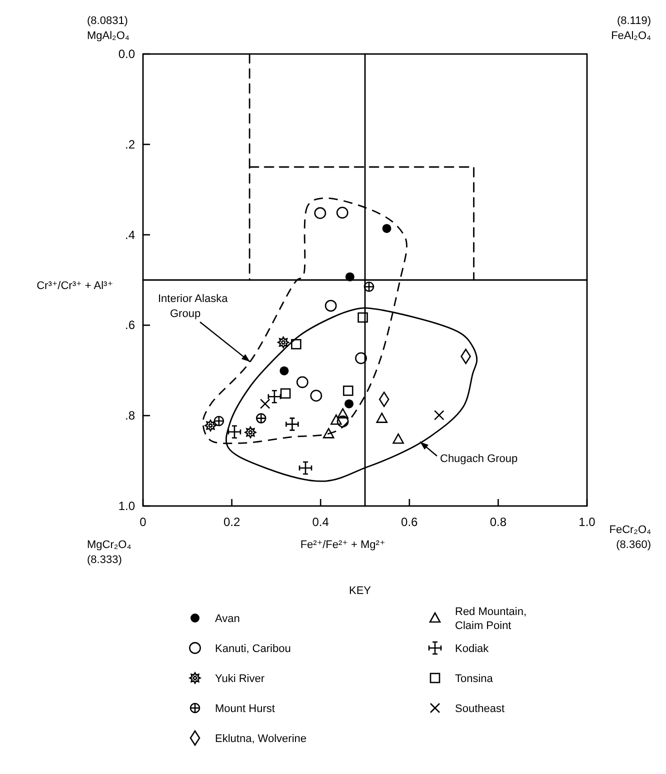 The height and width of the screenshot is (774, 666). Describe the element at coordinates (479, 459) in the screenshot. I see `annotation: Chugach Group` at that location.